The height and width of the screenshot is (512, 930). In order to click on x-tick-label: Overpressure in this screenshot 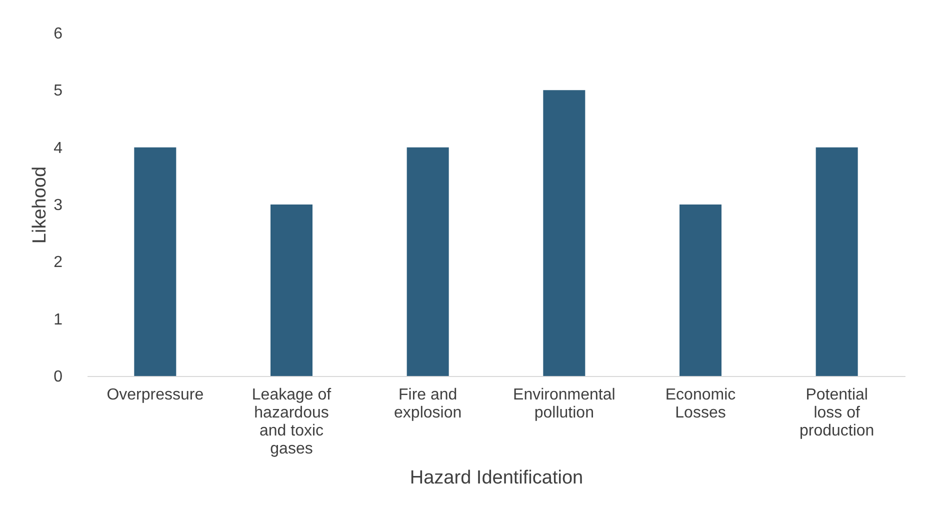, I will do `click(155, 395)`.